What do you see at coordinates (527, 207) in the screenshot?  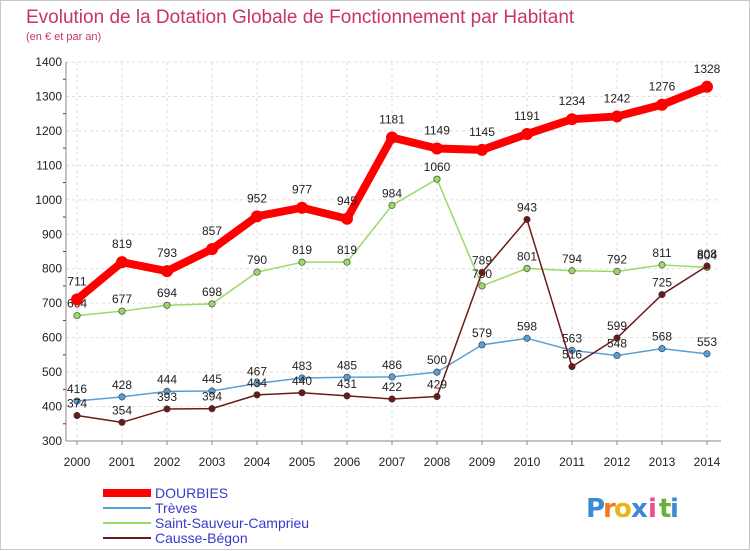 I see `data-label: 943` at bounding box center [527, 207].